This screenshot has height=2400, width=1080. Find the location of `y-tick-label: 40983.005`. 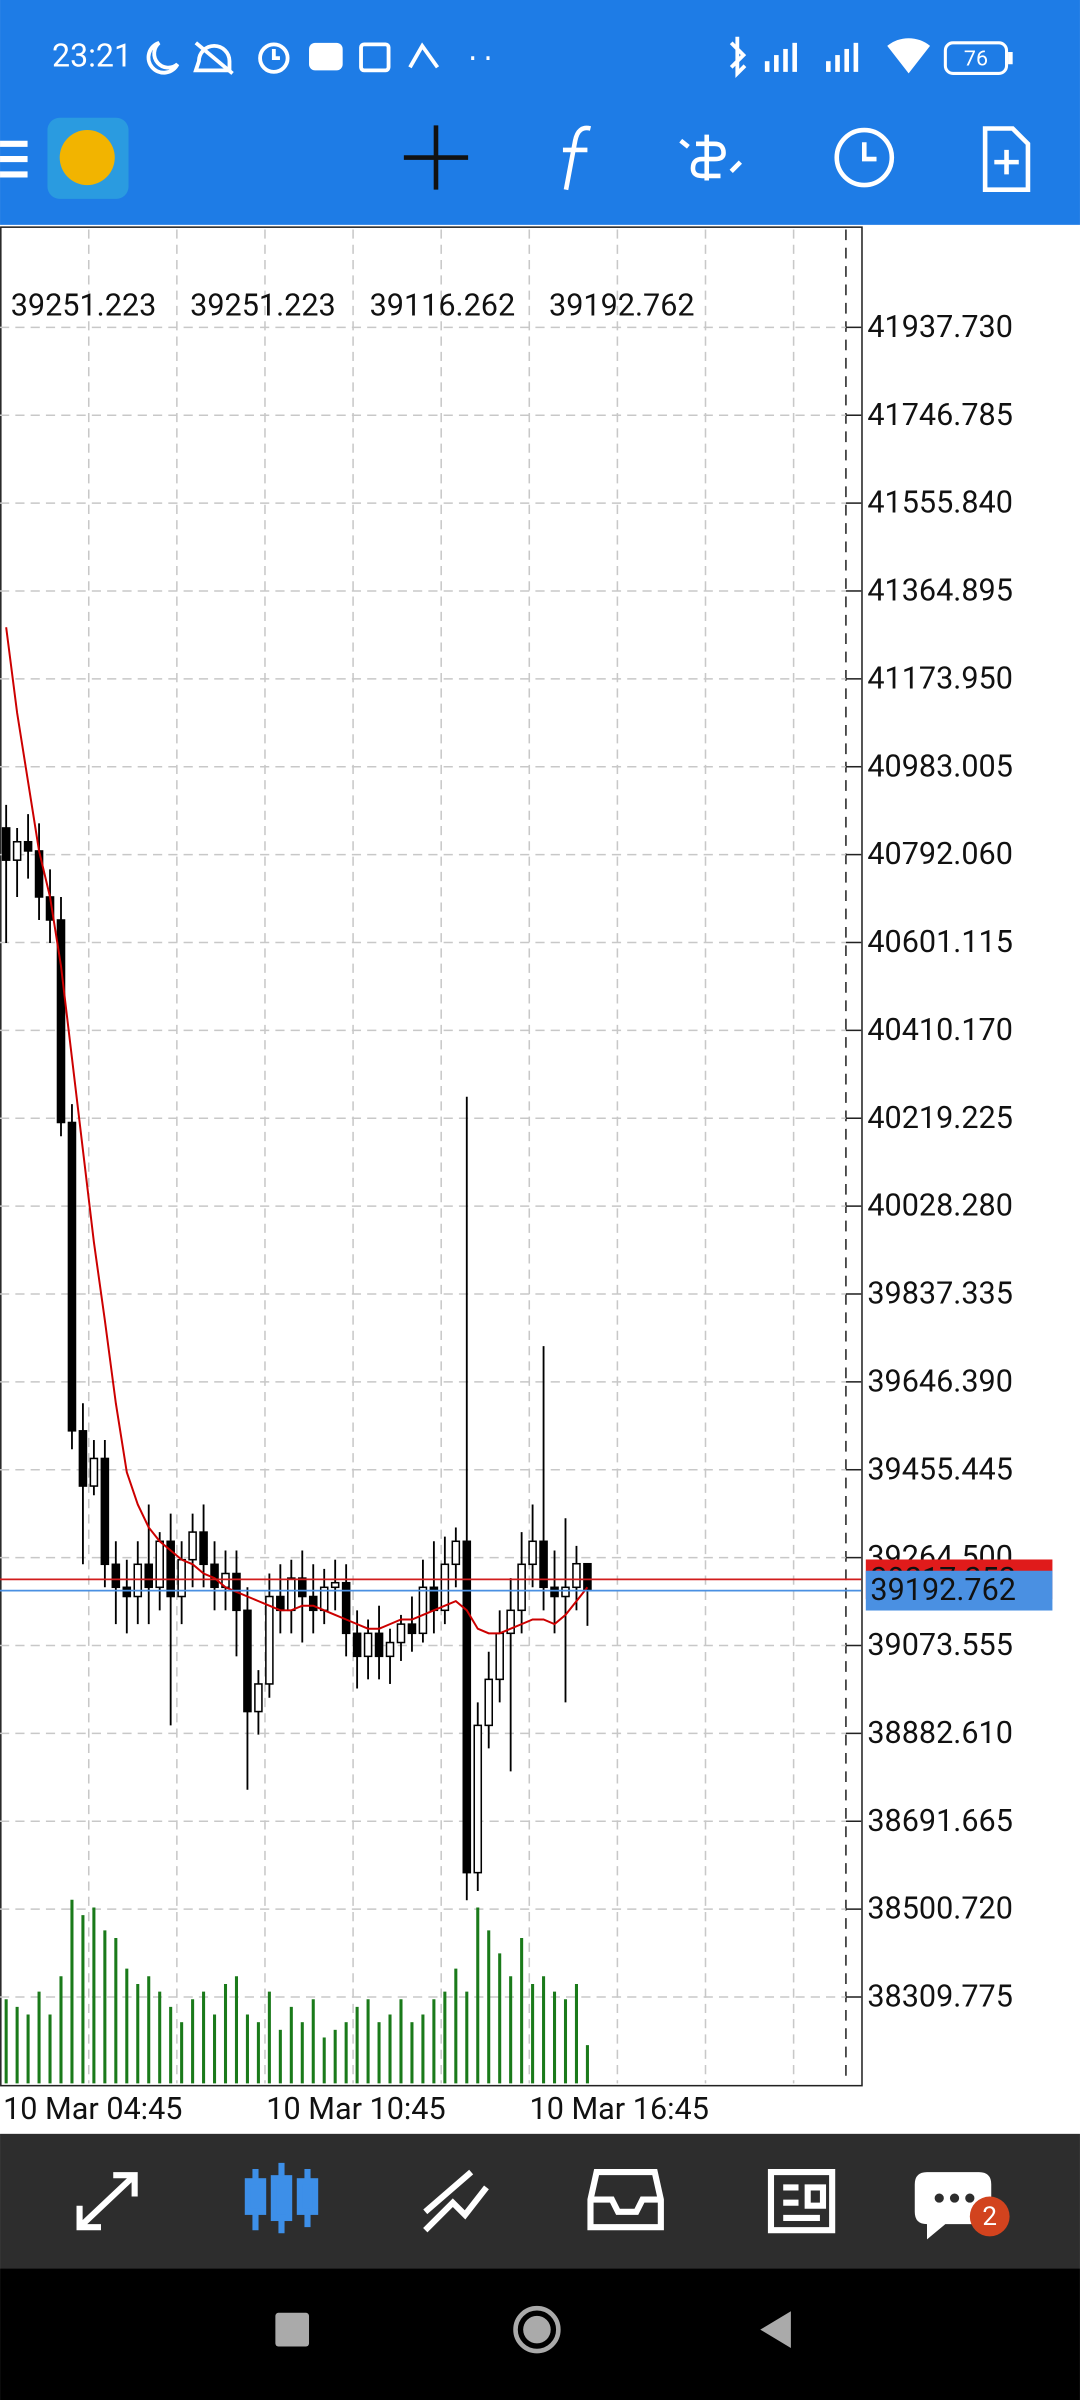

y-tick-label: 40983.005 is located at coordinates (940, 766).